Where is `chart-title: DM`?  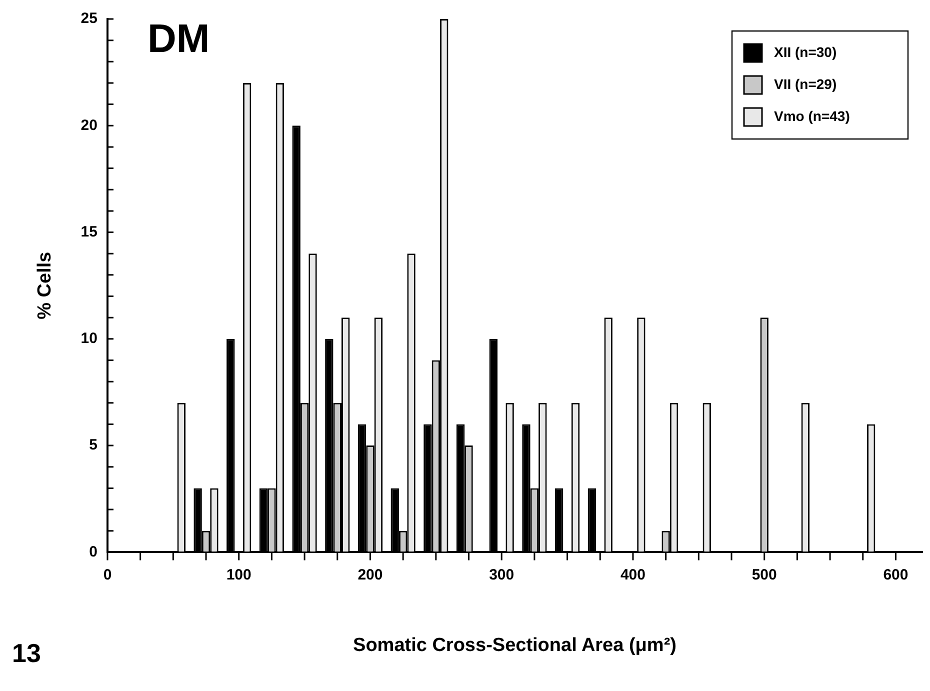 chart-title: DM is located at coordinates (178, 39).